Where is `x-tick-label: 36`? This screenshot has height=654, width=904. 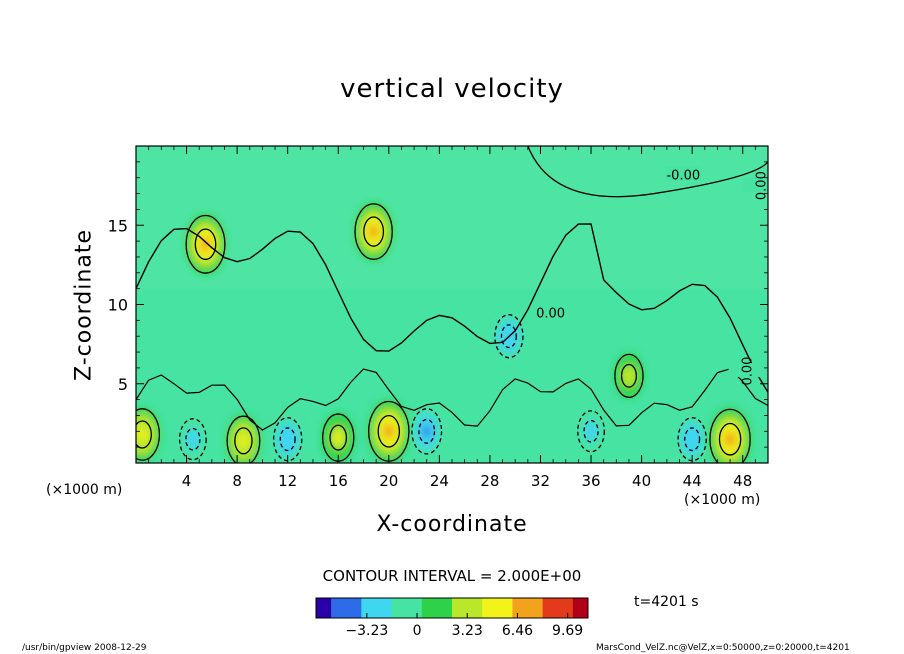 x-tick-label: 36 is located at coordinates (590, 481).